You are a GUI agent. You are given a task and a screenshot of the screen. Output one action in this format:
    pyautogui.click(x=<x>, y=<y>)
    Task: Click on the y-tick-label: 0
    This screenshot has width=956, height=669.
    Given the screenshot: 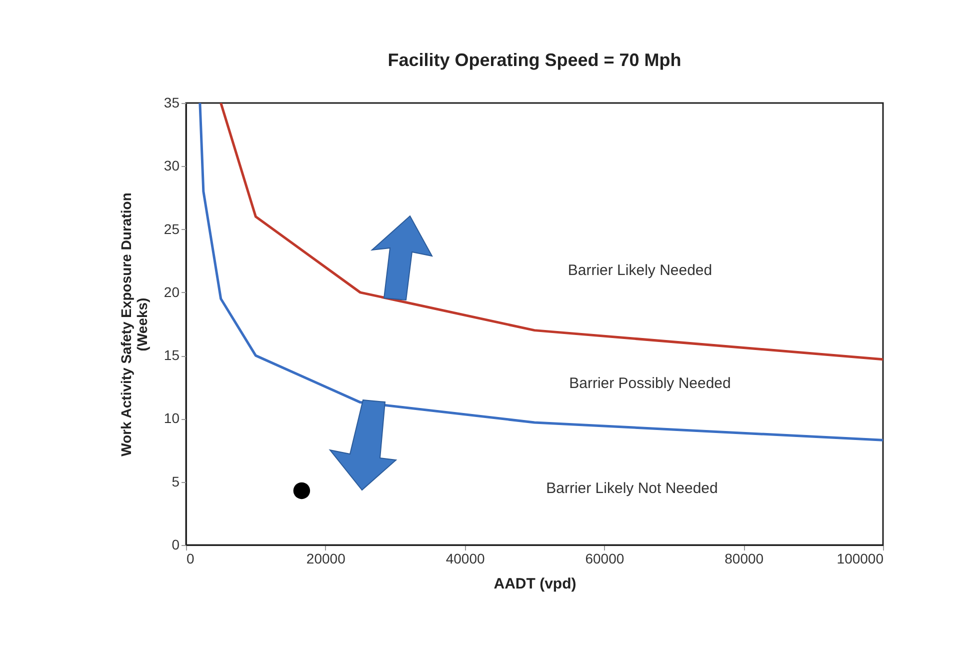 What is the action you would take?
    pyautogui.click(x=176, y=544)
    